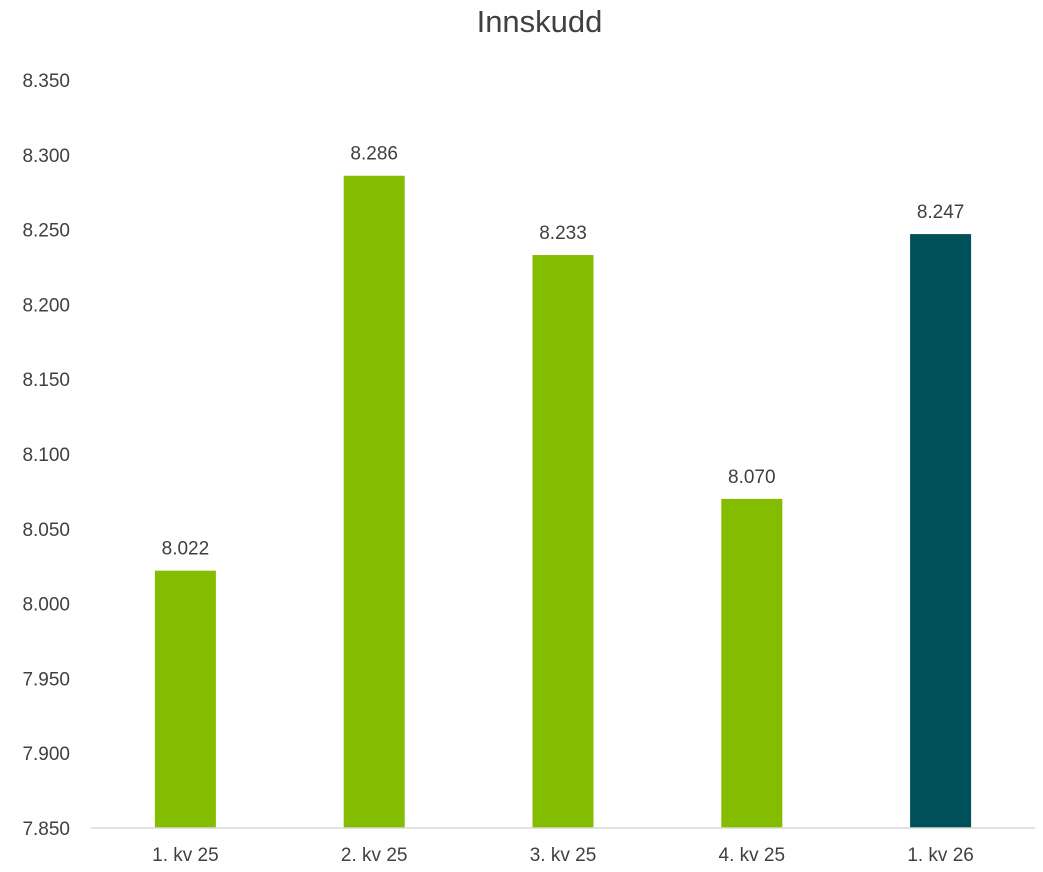  Describe the element at coordinates (46, 754) in the screenshot. I see `y-tick-label: 7.900` at that location.